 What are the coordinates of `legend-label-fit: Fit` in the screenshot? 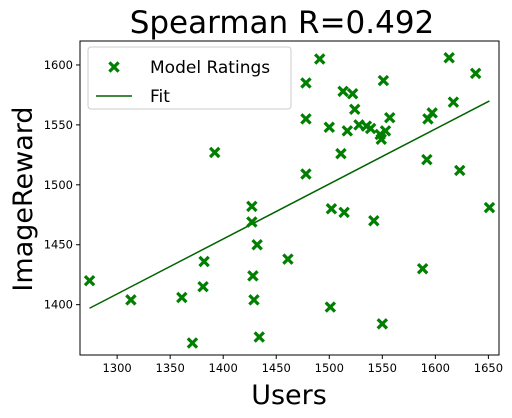 It's located at (160, 97).